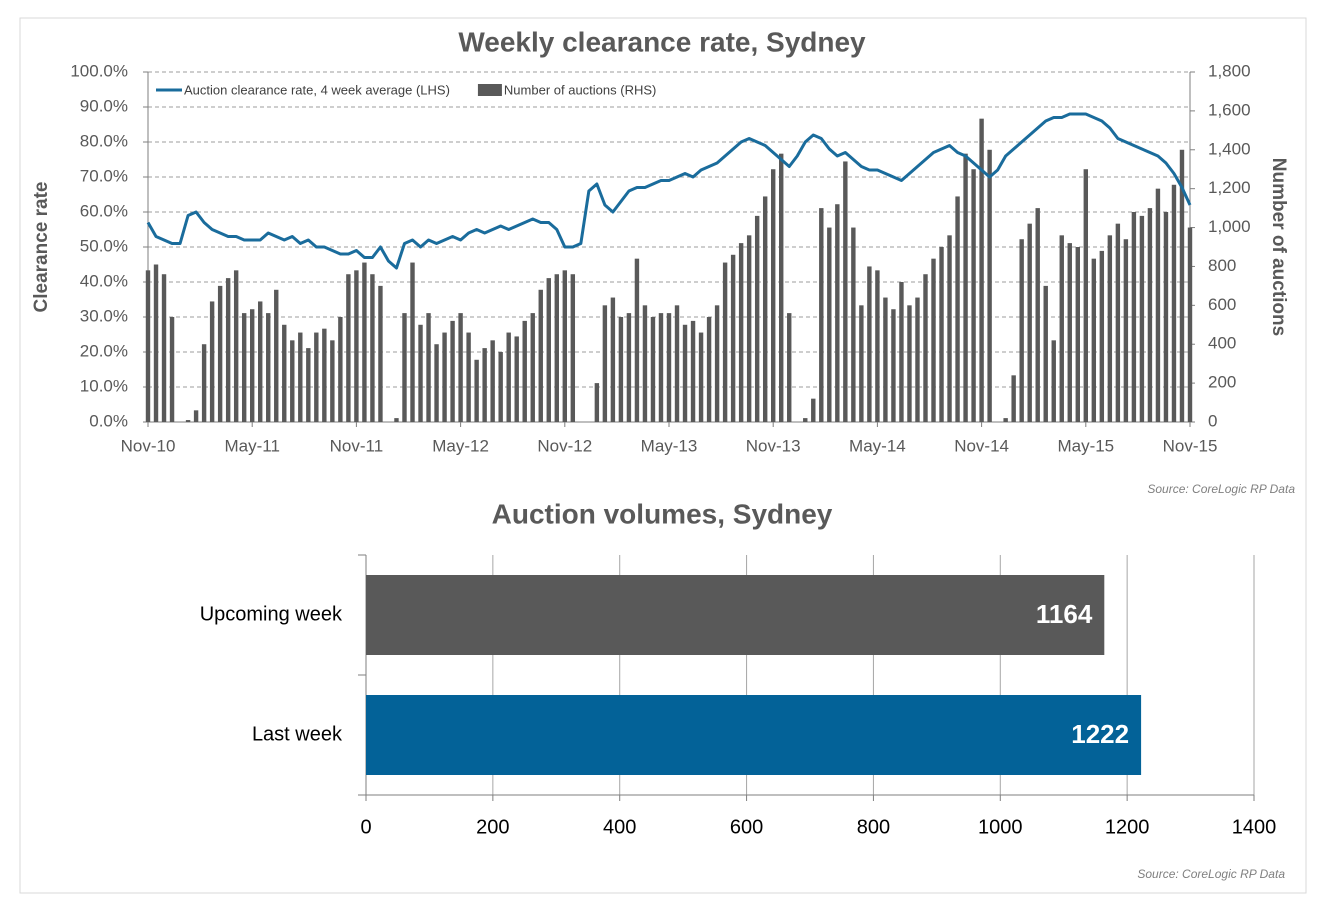 The height and width of the screenshot is (916, 1320). What do you see at coordinates (104, 175) in the screenshot?
I see `y-tick-label: 70.0%` at bounding box center [104, 175].